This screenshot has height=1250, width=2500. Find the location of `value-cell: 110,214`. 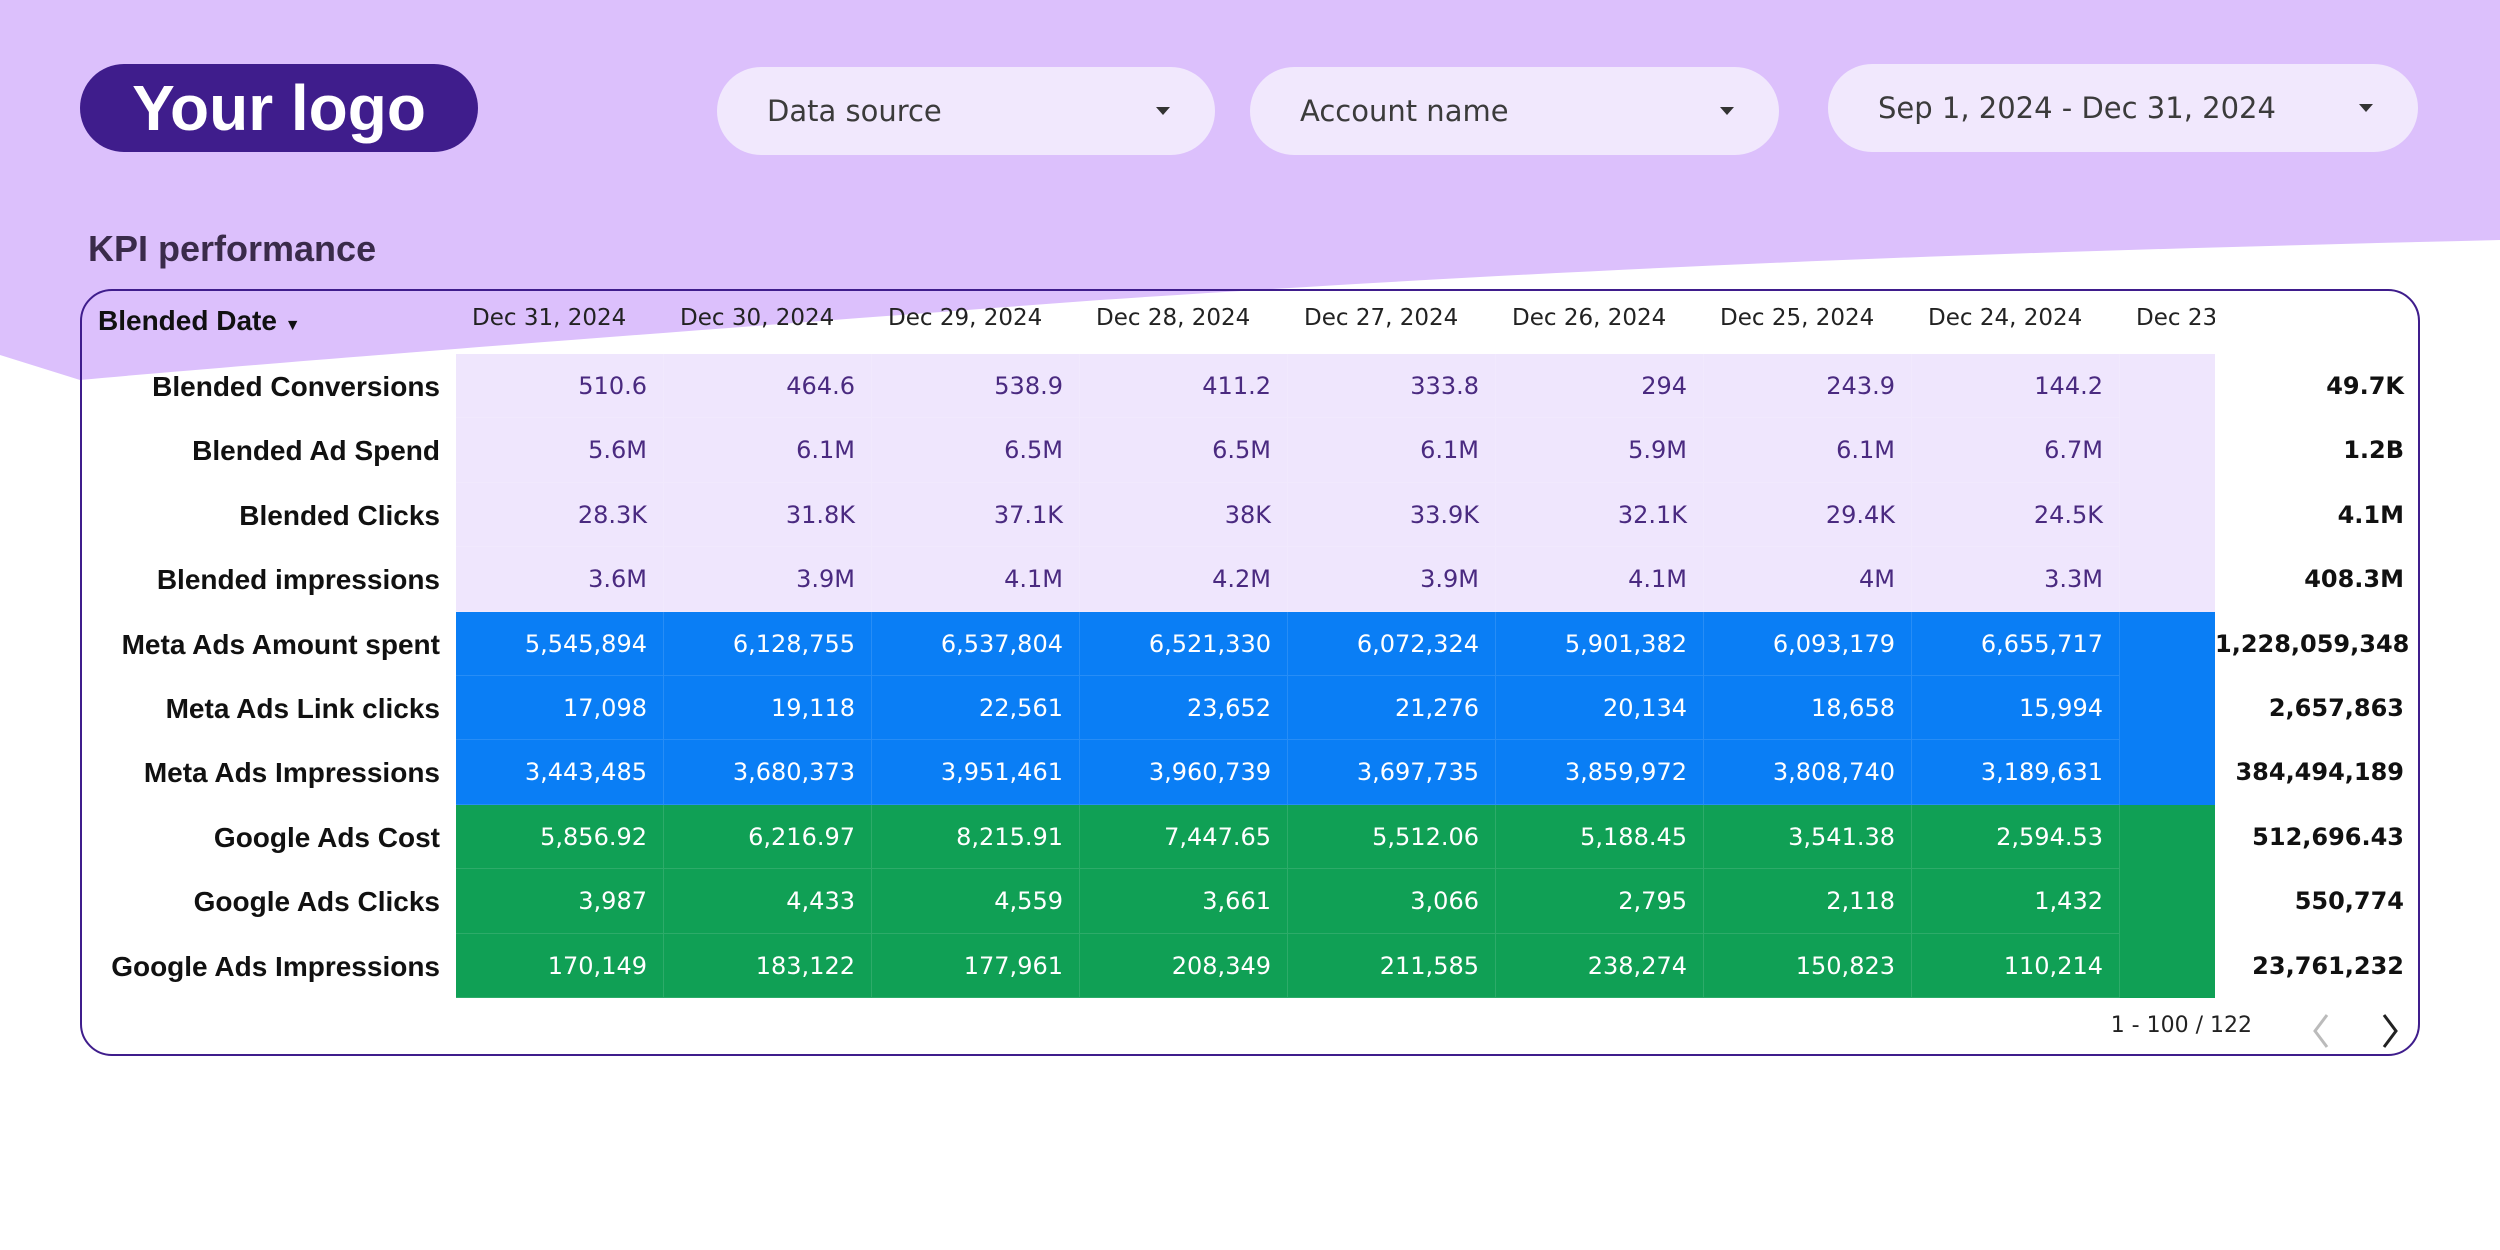

value-cell: 110,214 is located at coordinates (2016, 965).